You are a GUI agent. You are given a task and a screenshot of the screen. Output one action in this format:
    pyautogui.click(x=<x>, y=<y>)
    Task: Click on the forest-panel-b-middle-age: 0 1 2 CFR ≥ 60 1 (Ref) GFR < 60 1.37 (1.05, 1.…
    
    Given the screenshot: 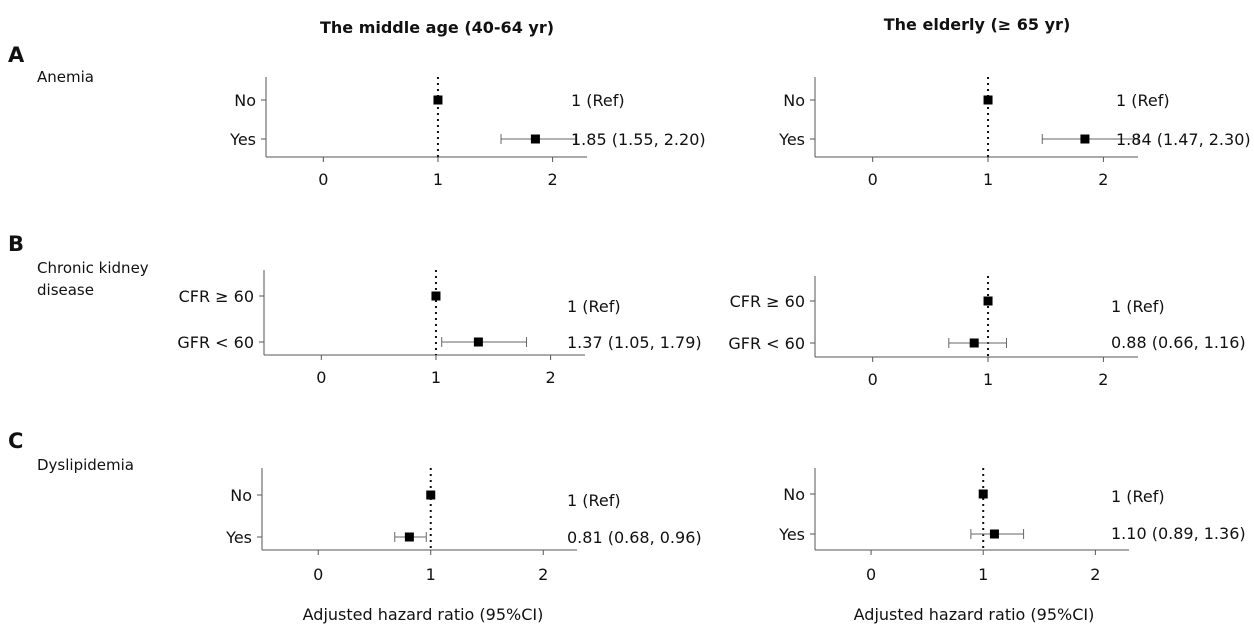 What is the action you would take?
    pyautogui.click(x=439, y=328)
    